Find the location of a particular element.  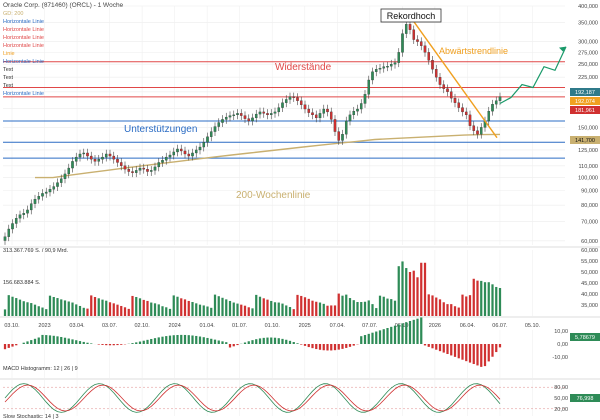

price-badge-bg is located at coordinates (585, 92).